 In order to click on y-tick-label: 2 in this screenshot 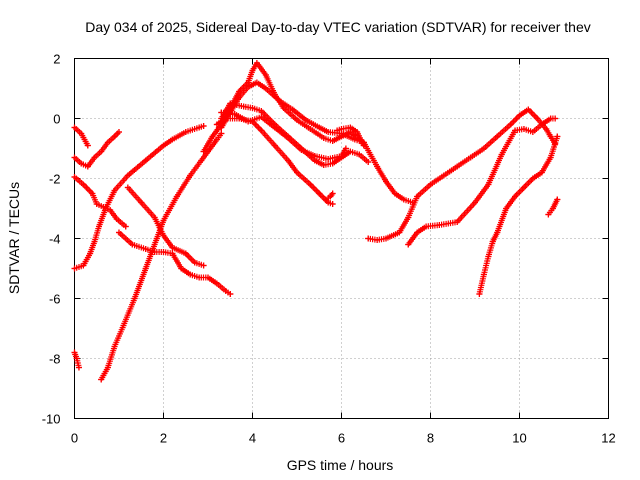, I will do `click(56, 59)`.